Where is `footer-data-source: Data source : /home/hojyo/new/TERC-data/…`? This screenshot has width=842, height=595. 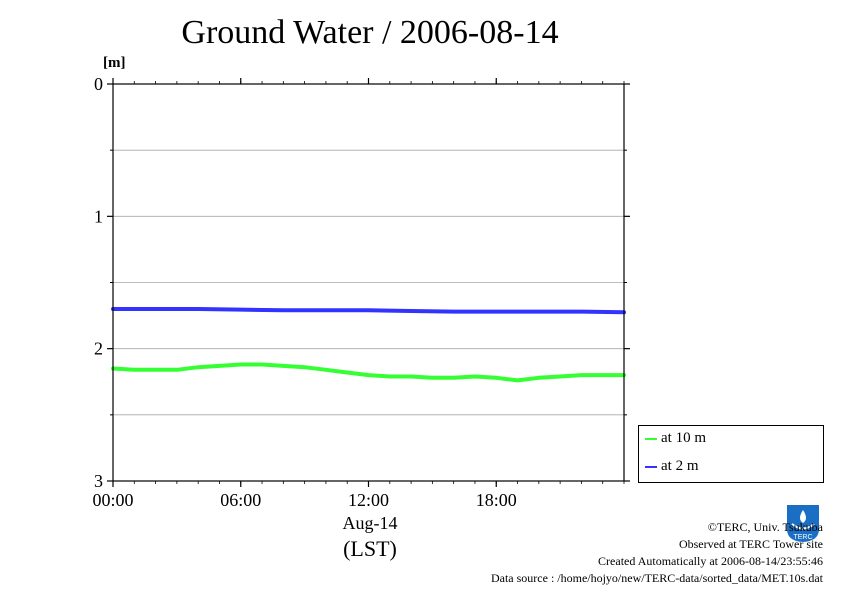
footer-data-source: Data source : /home/hojyo/new/TERC-data/… is located at coordinates (656, 578).